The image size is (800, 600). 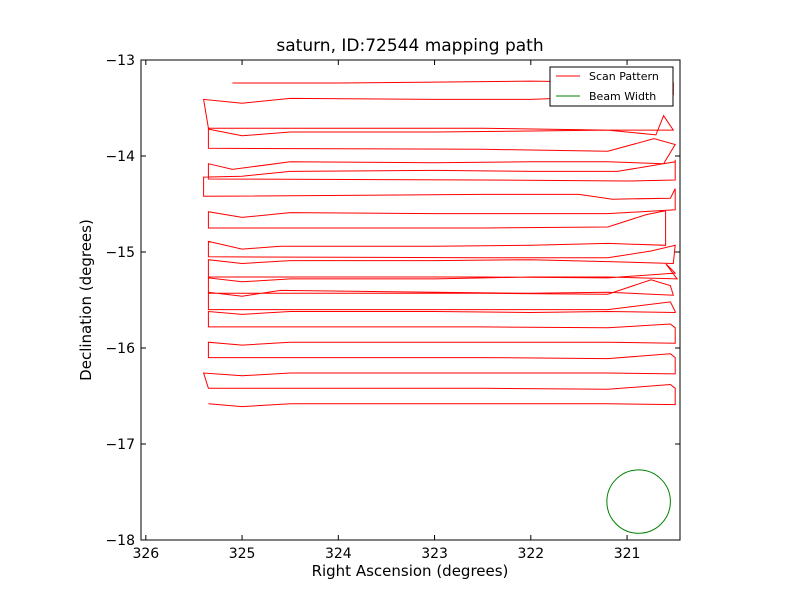 What do you see at coordinates (242, 554) in the screenshot?
I see `x-tick-label: 325` at bounding box center [242, 554].